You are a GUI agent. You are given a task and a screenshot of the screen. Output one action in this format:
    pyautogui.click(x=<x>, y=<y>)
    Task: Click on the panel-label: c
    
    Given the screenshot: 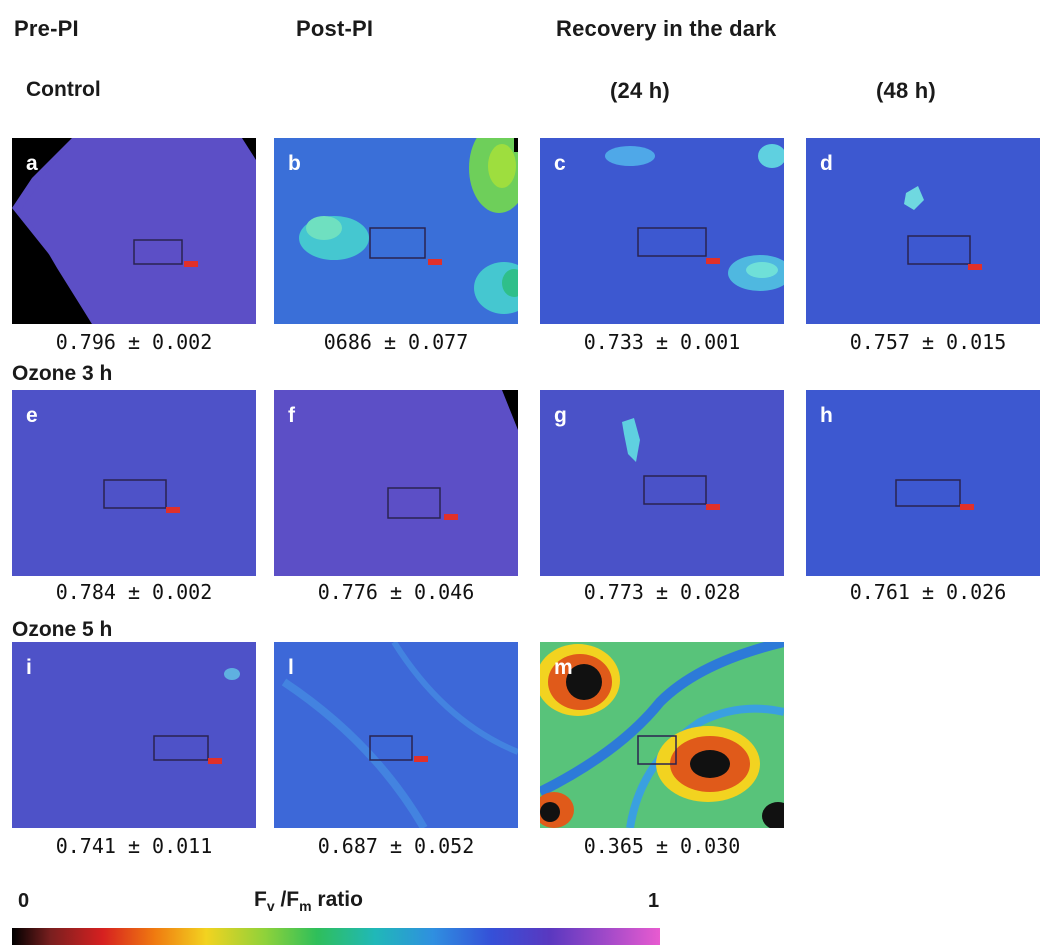 What is the action you would take?
    pyautogui.click(x=560, y=163)
    